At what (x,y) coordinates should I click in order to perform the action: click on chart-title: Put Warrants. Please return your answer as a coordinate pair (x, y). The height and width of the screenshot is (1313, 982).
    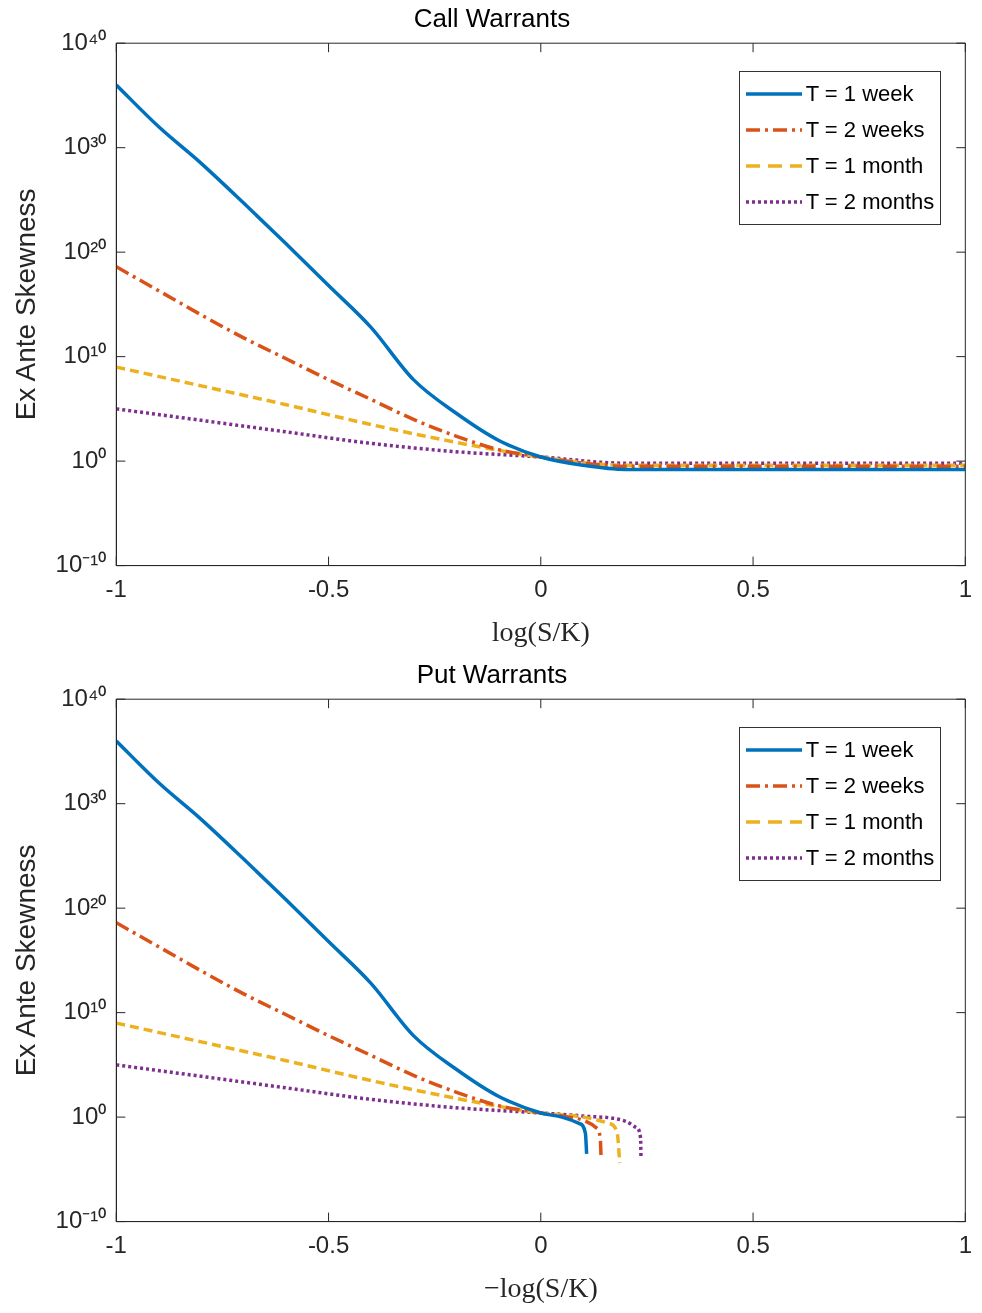
    Looking at the image, I should click on (492, 673).